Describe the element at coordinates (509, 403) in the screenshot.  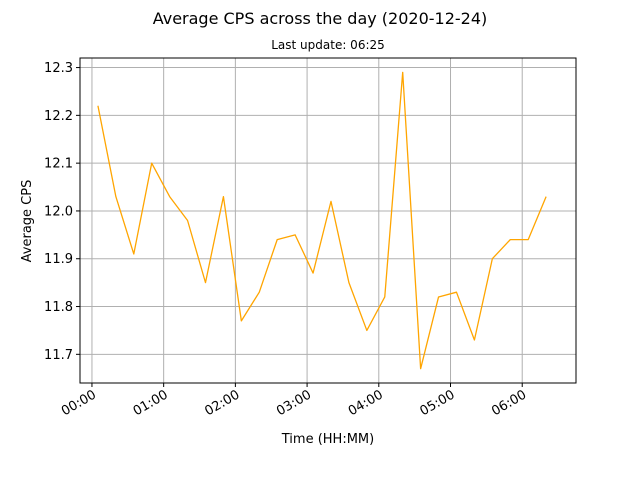
I see `x-tick-label: 06:00` at that location.